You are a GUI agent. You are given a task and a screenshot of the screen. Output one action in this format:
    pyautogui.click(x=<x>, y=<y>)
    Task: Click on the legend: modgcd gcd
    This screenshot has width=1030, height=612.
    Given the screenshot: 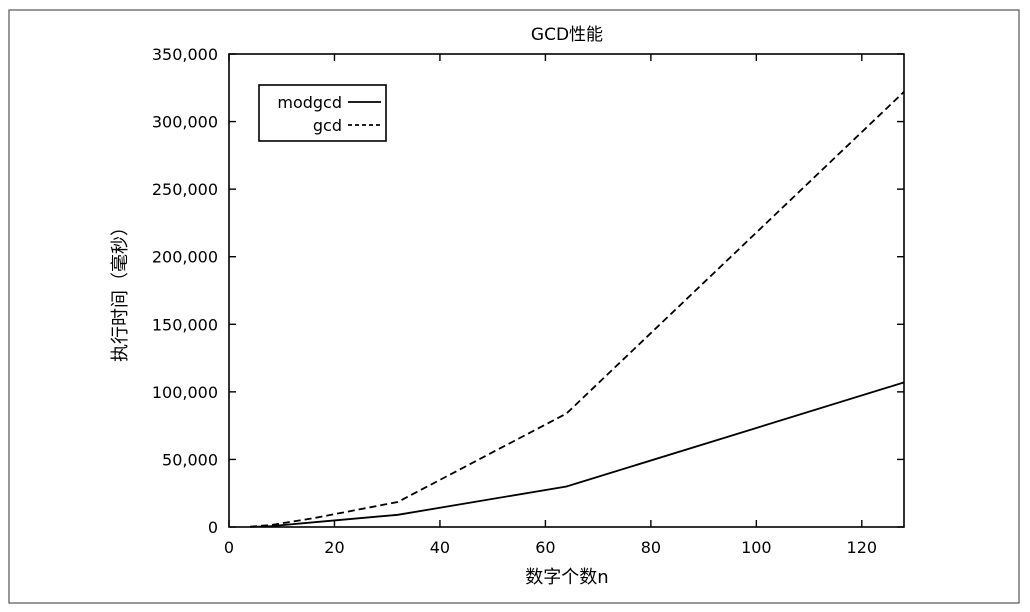 What is the action you would take?
    pyautogui.click(x=322, y=113)
    